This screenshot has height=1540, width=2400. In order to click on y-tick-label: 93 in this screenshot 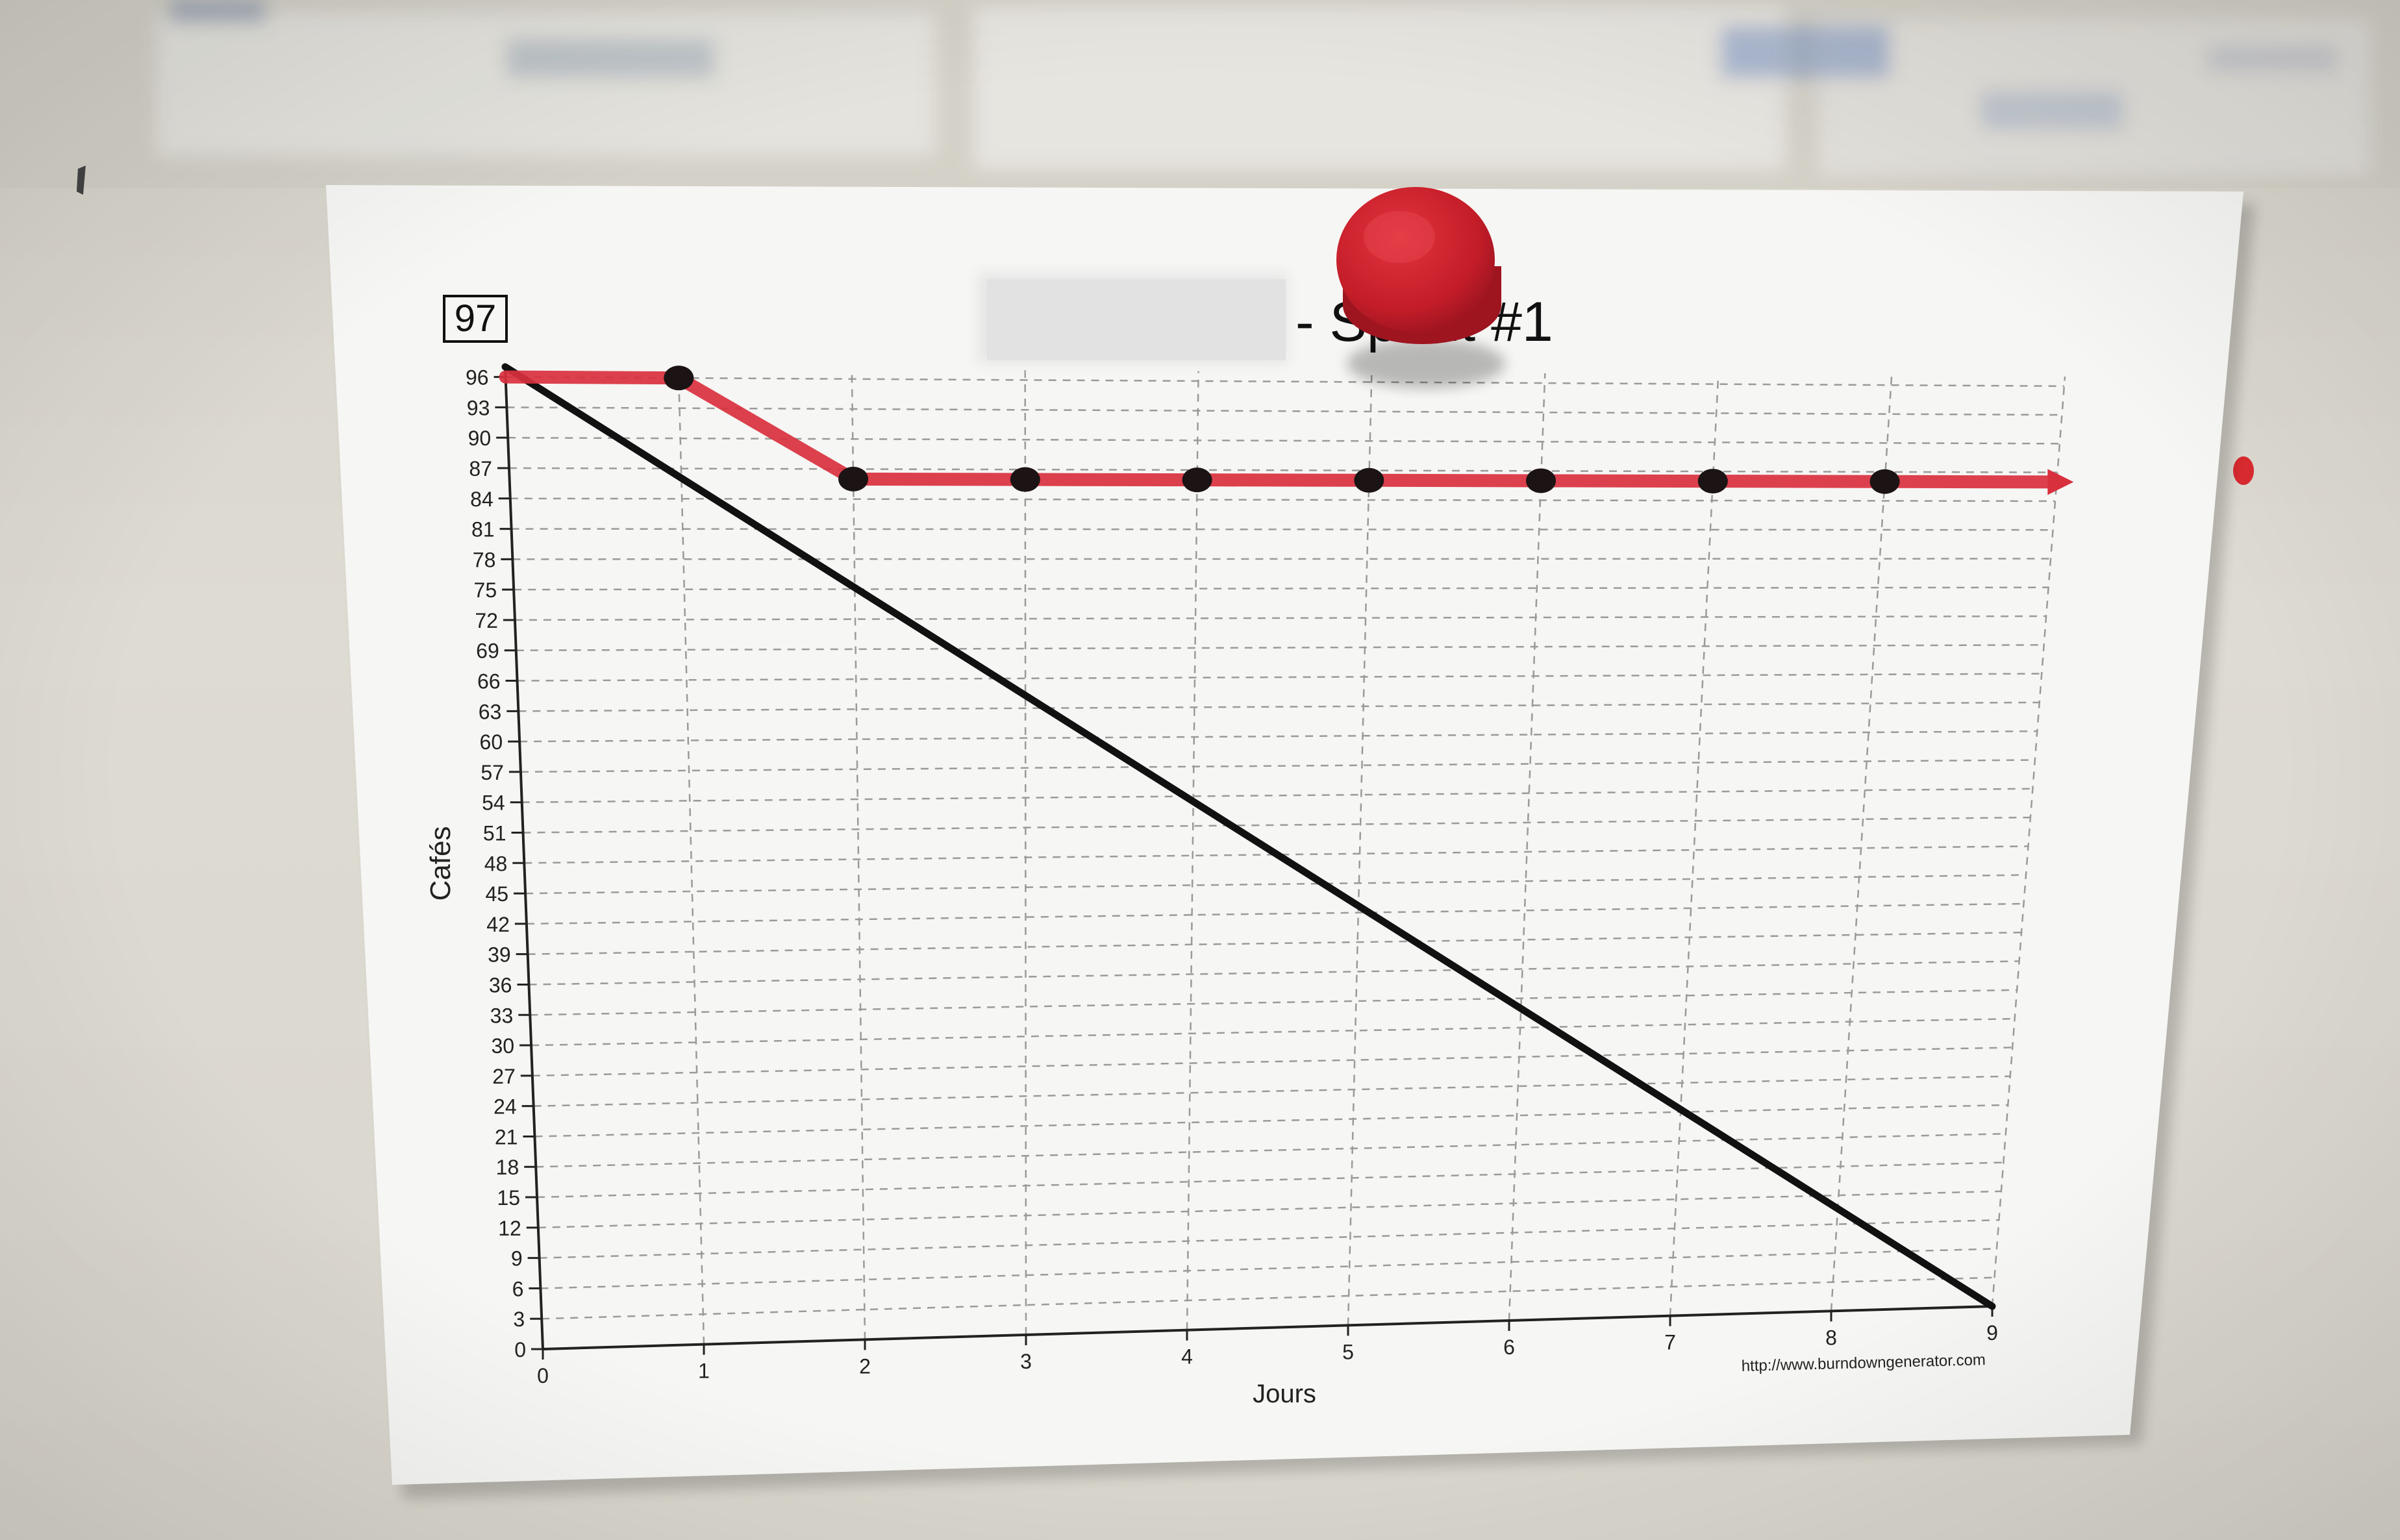, I will do `click(478, 408)`.